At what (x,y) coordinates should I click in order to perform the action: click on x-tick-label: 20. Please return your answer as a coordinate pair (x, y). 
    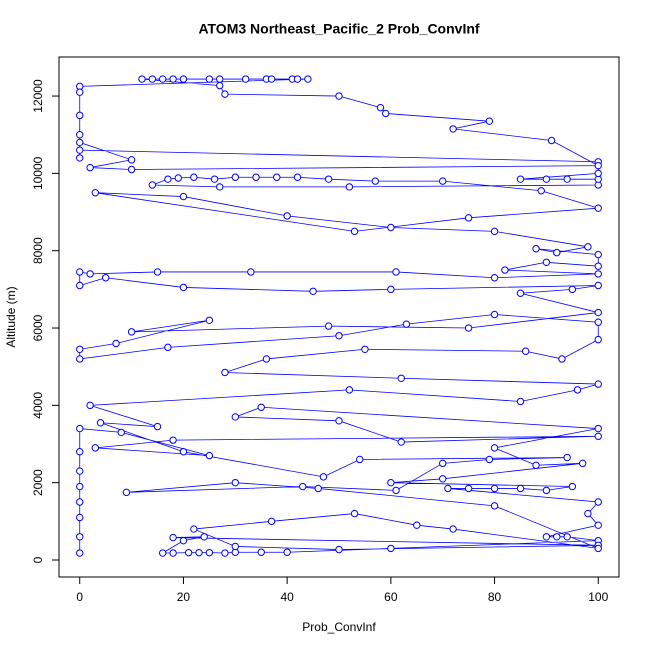
    Looking at the image, I should click on (184, 597).